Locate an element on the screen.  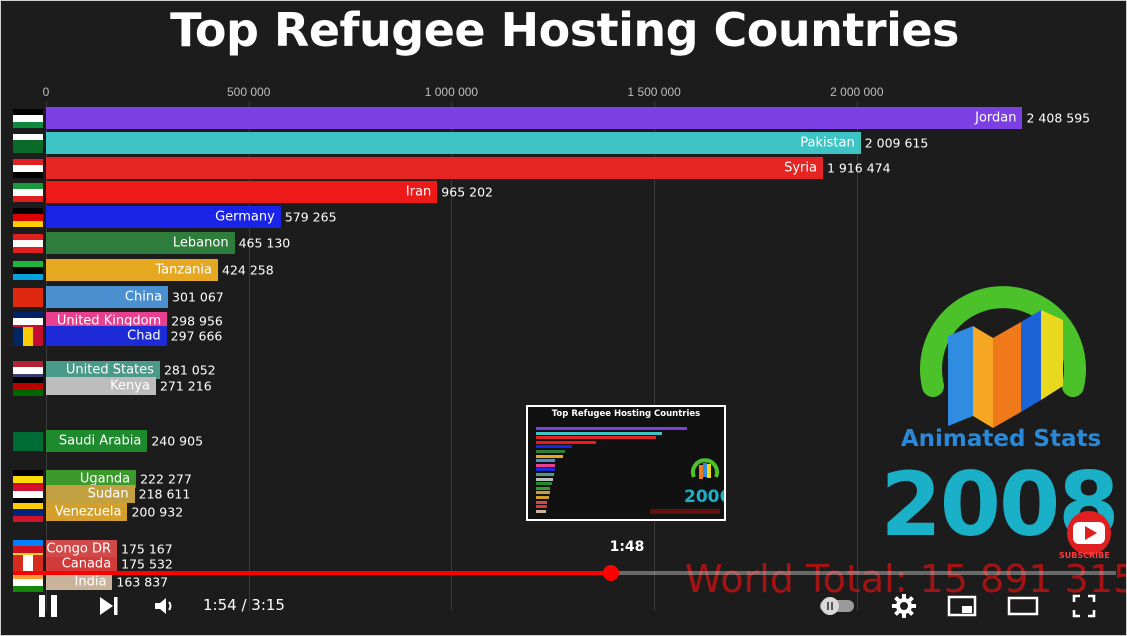
volume-button is located at coordinates (164, 606).